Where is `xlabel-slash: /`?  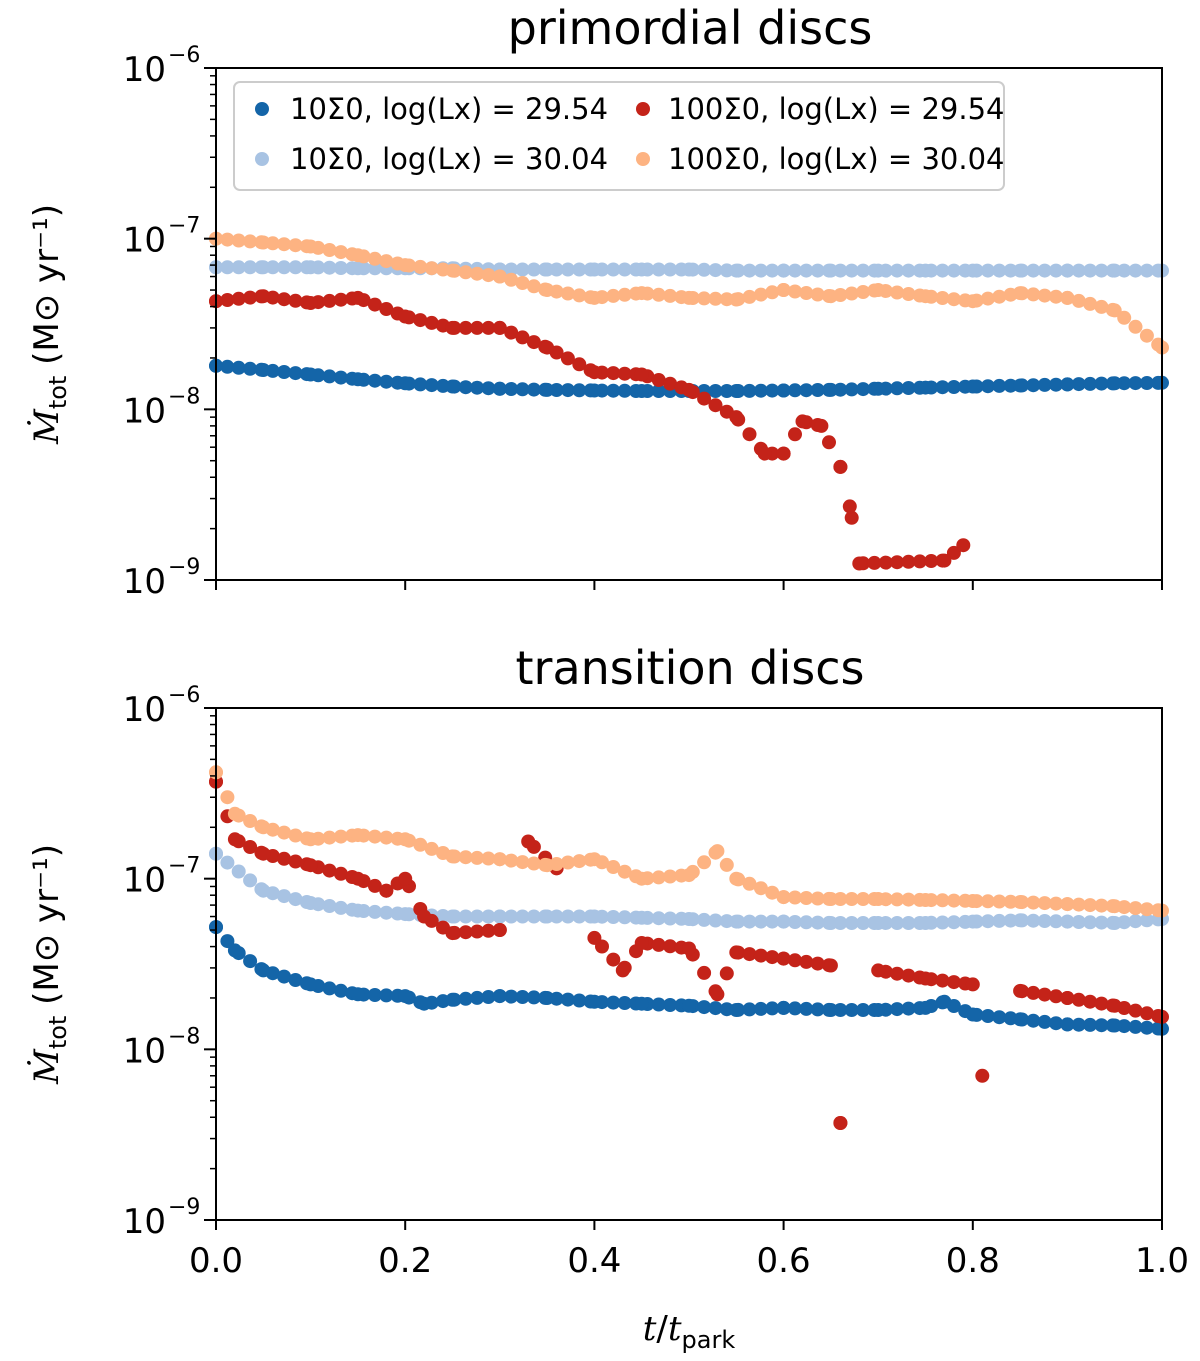
xlabel-slash: / is located at coordinates (662, 1329).